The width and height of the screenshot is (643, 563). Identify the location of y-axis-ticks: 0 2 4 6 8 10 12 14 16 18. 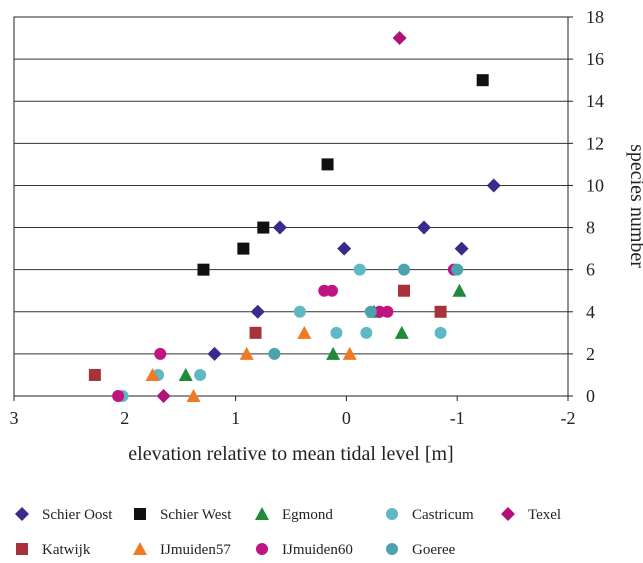
(586, 206).